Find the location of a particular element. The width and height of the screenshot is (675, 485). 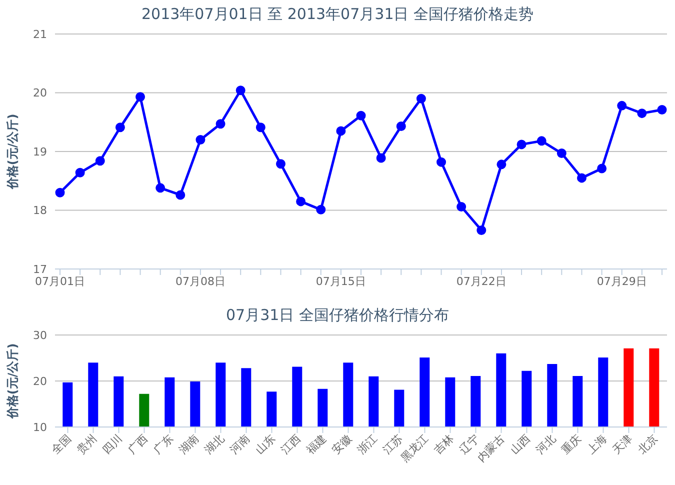

x-tick-label: 天津 is located at coordinates (622, 444).